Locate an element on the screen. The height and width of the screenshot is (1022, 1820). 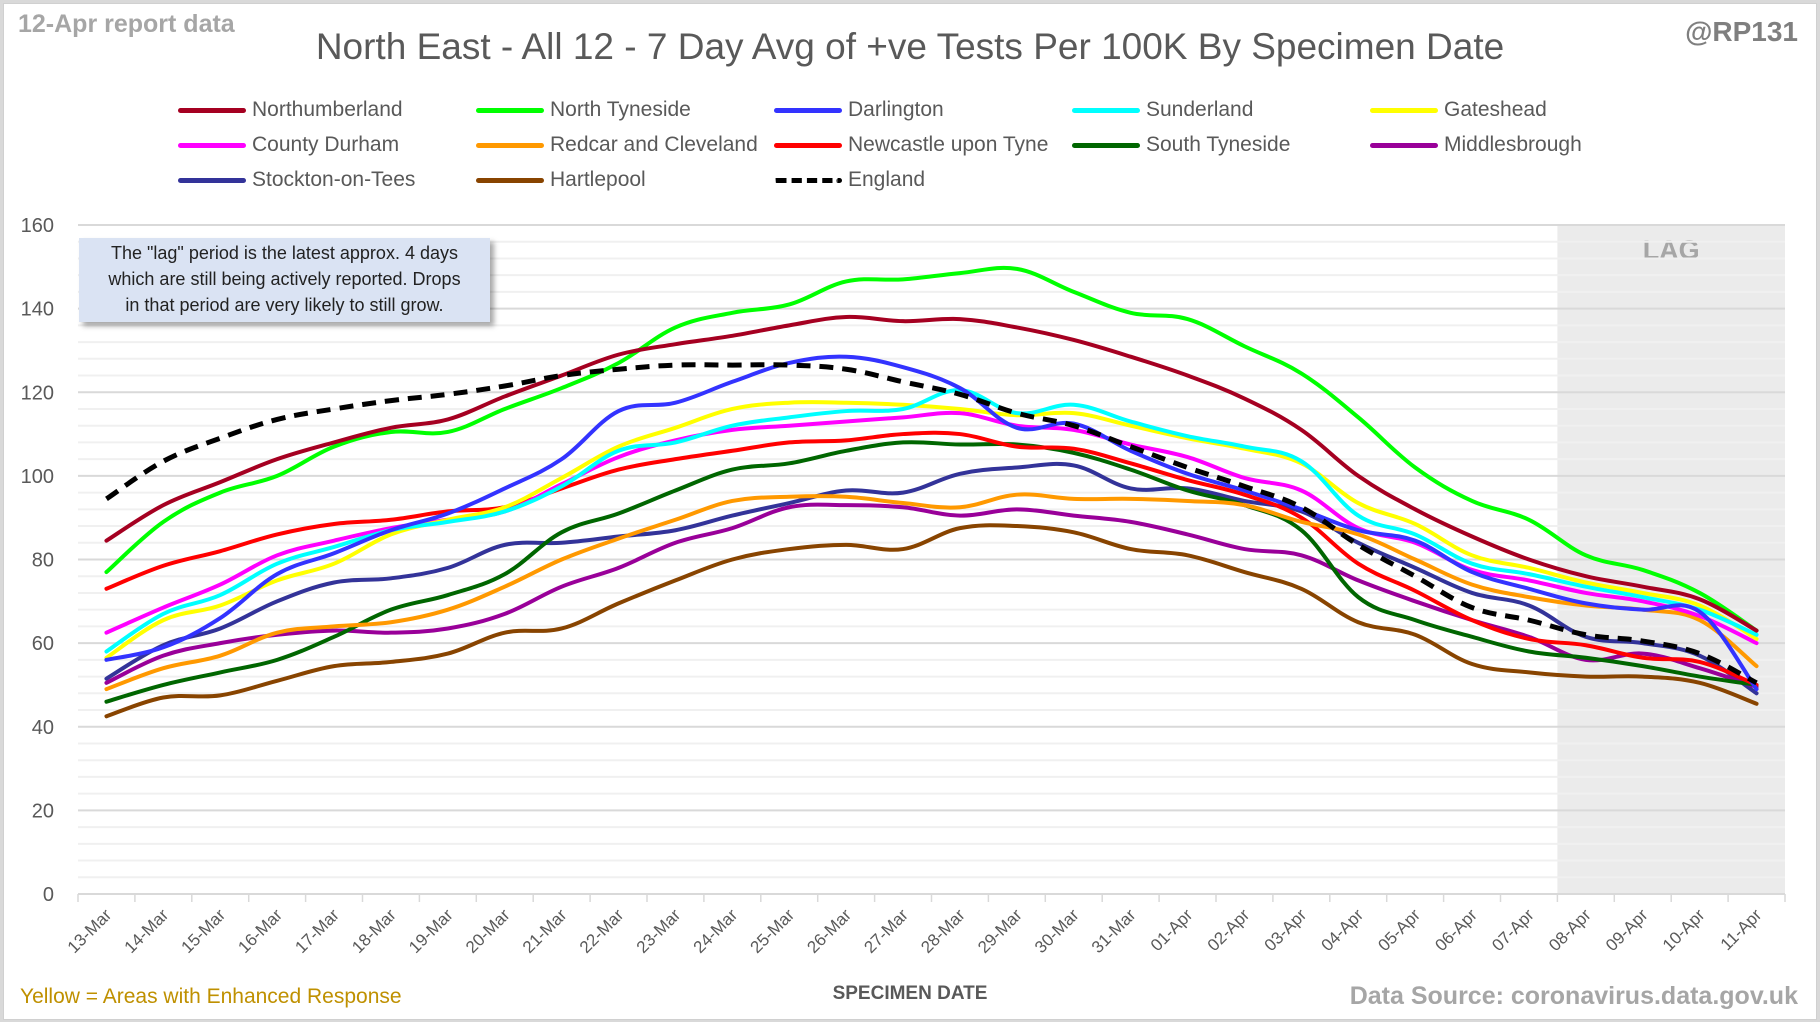
x-tick-label: 03-Apr is located at coordinates (1286, 930).